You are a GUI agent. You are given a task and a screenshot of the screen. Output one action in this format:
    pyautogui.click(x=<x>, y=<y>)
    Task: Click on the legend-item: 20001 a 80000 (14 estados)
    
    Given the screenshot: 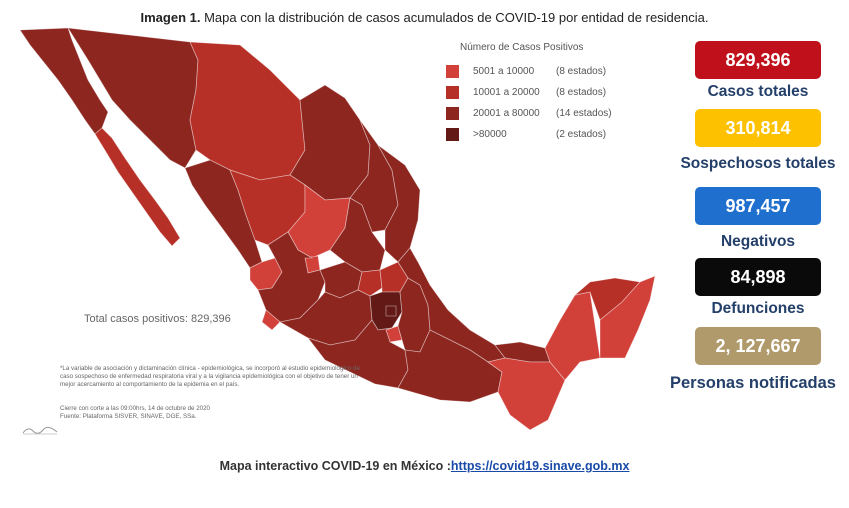 What is the action you would take?
    pyautogui.click(x=529, y=113)
    